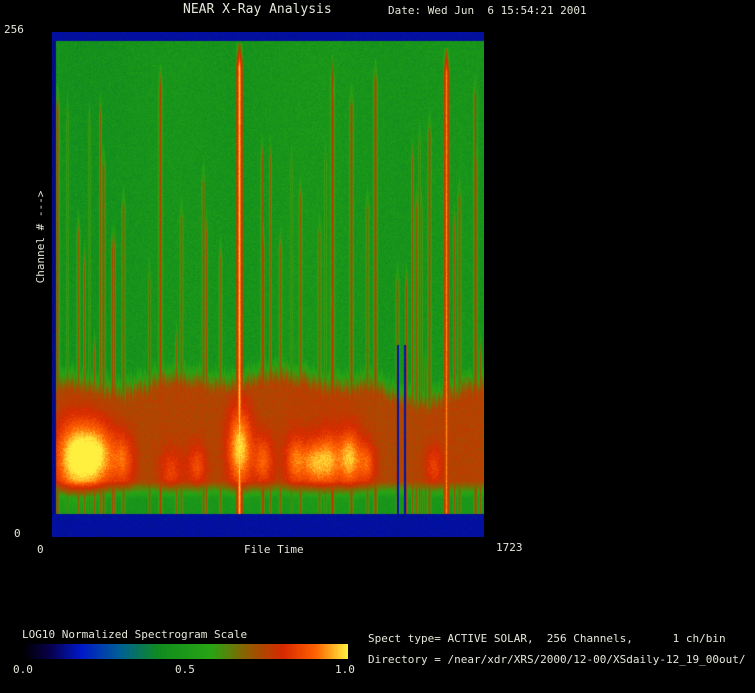  What do you see at coordinates (14, 29) in the screenshot?
I see `y-axis-max-label: 256` at bounding box center [14, 29].